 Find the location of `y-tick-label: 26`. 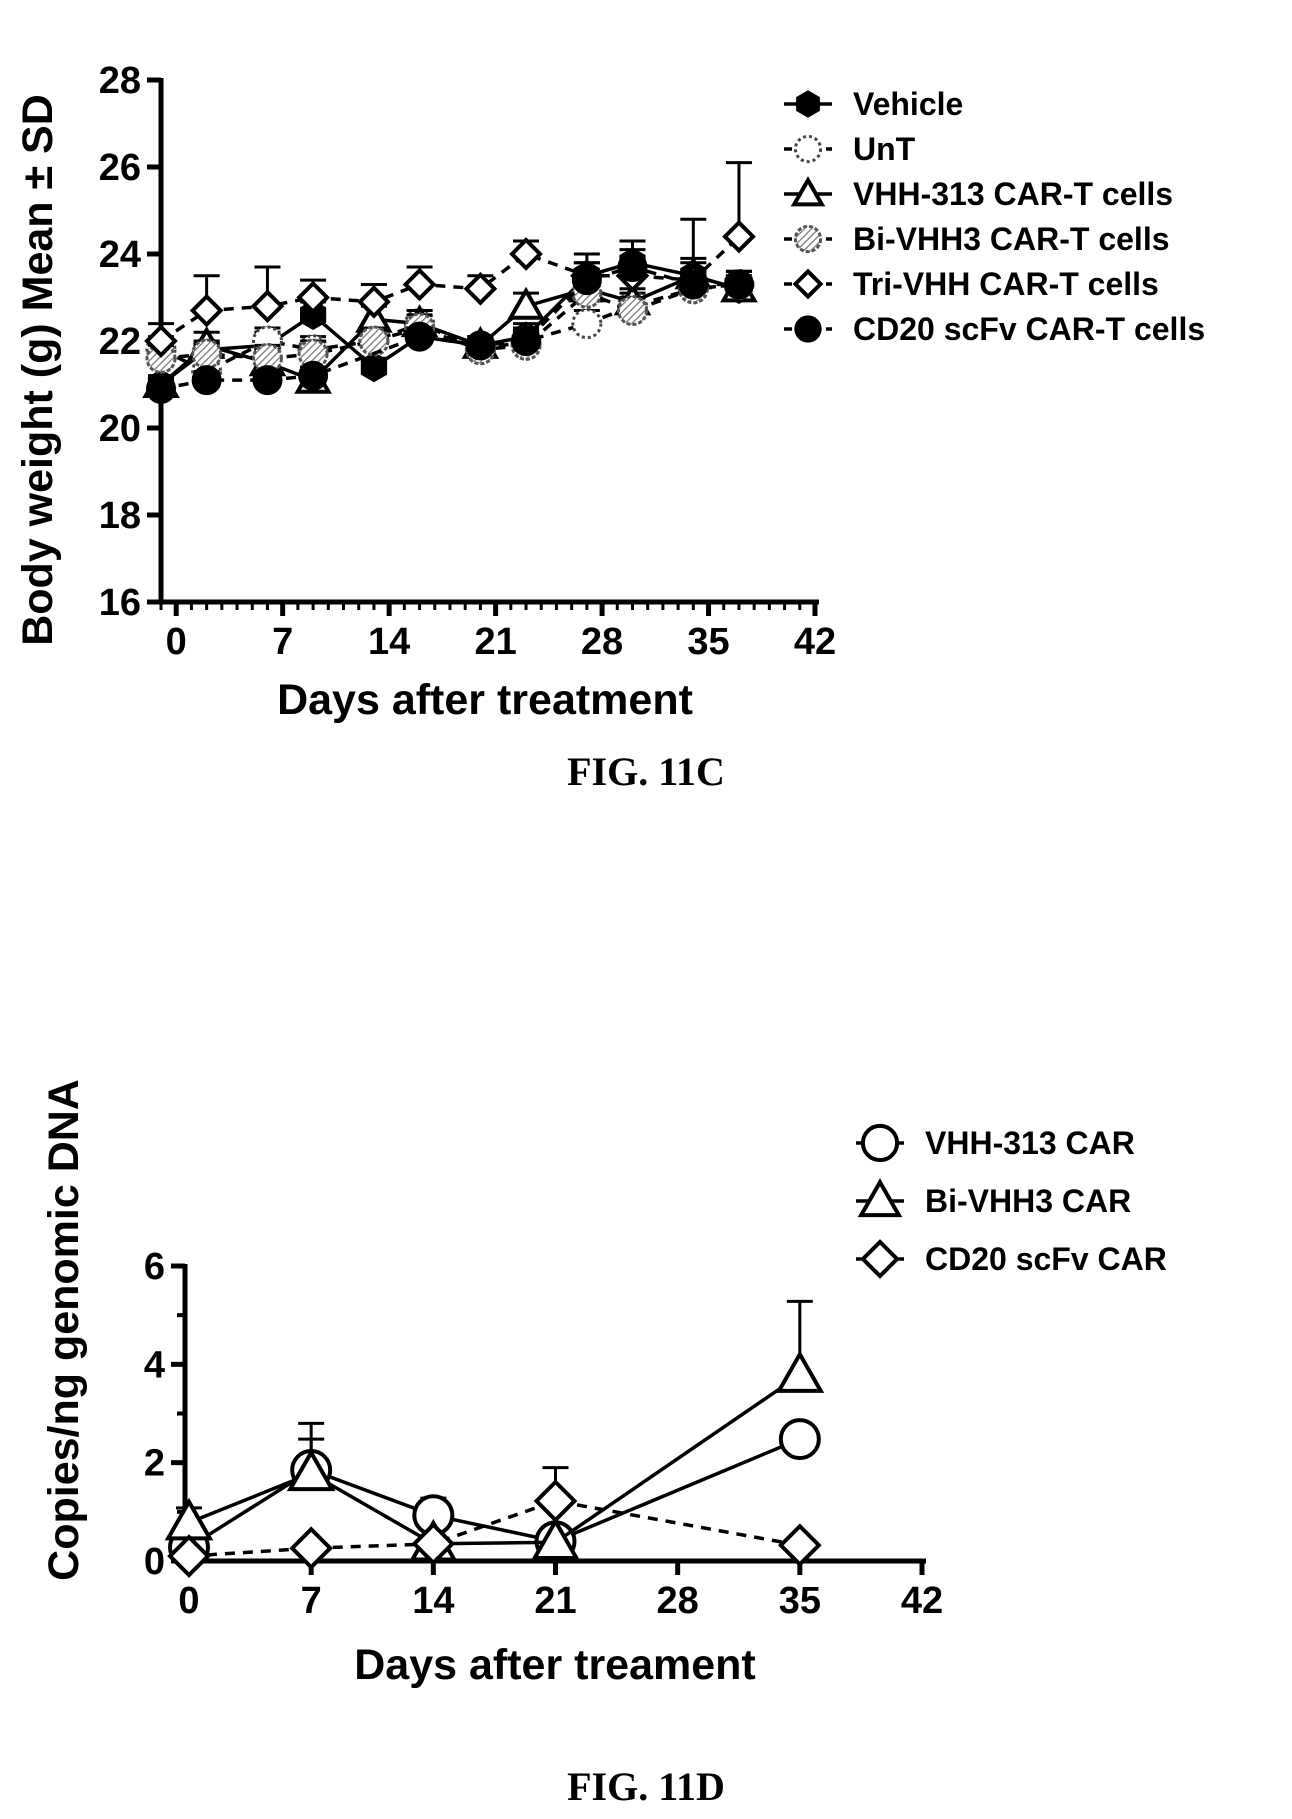

y-tick-label: 26 is located at coordinates (120, 168).